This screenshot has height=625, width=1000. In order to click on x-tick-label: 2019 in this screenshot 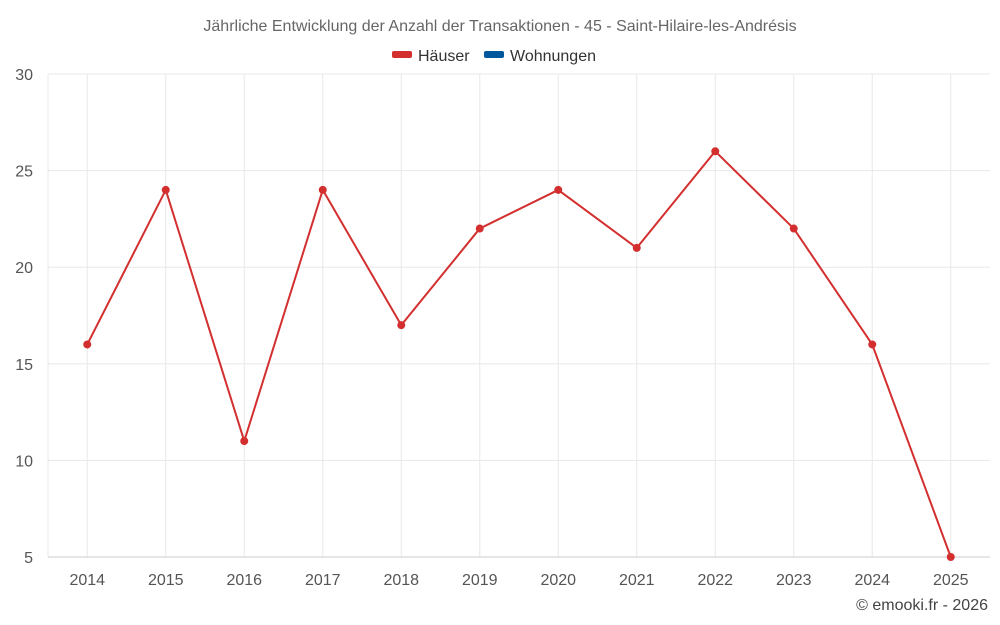, I will do `click(480, 580)`.